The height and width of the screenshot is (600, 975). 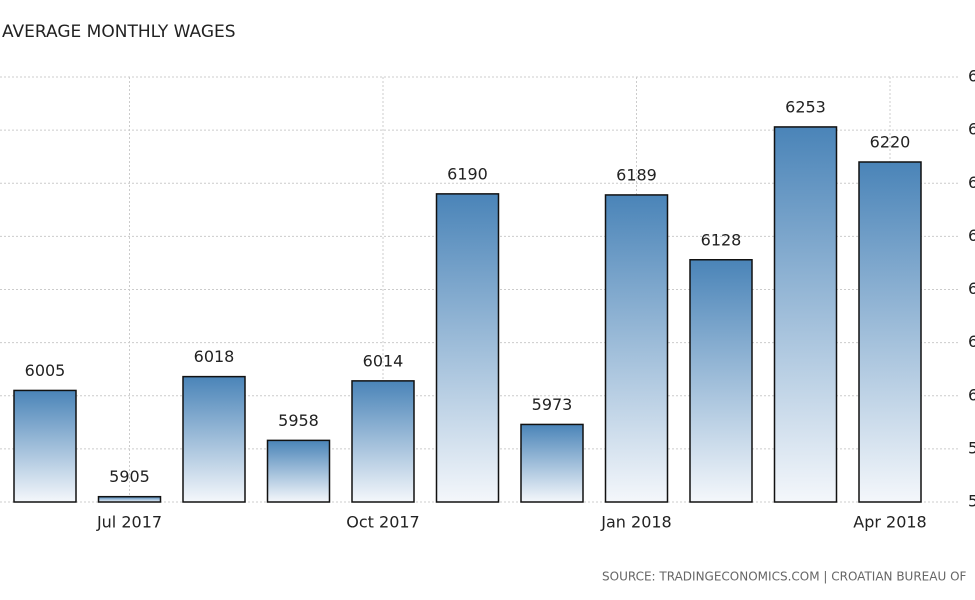 I want to click on data-label: 6189, so click(x=636, y=174).